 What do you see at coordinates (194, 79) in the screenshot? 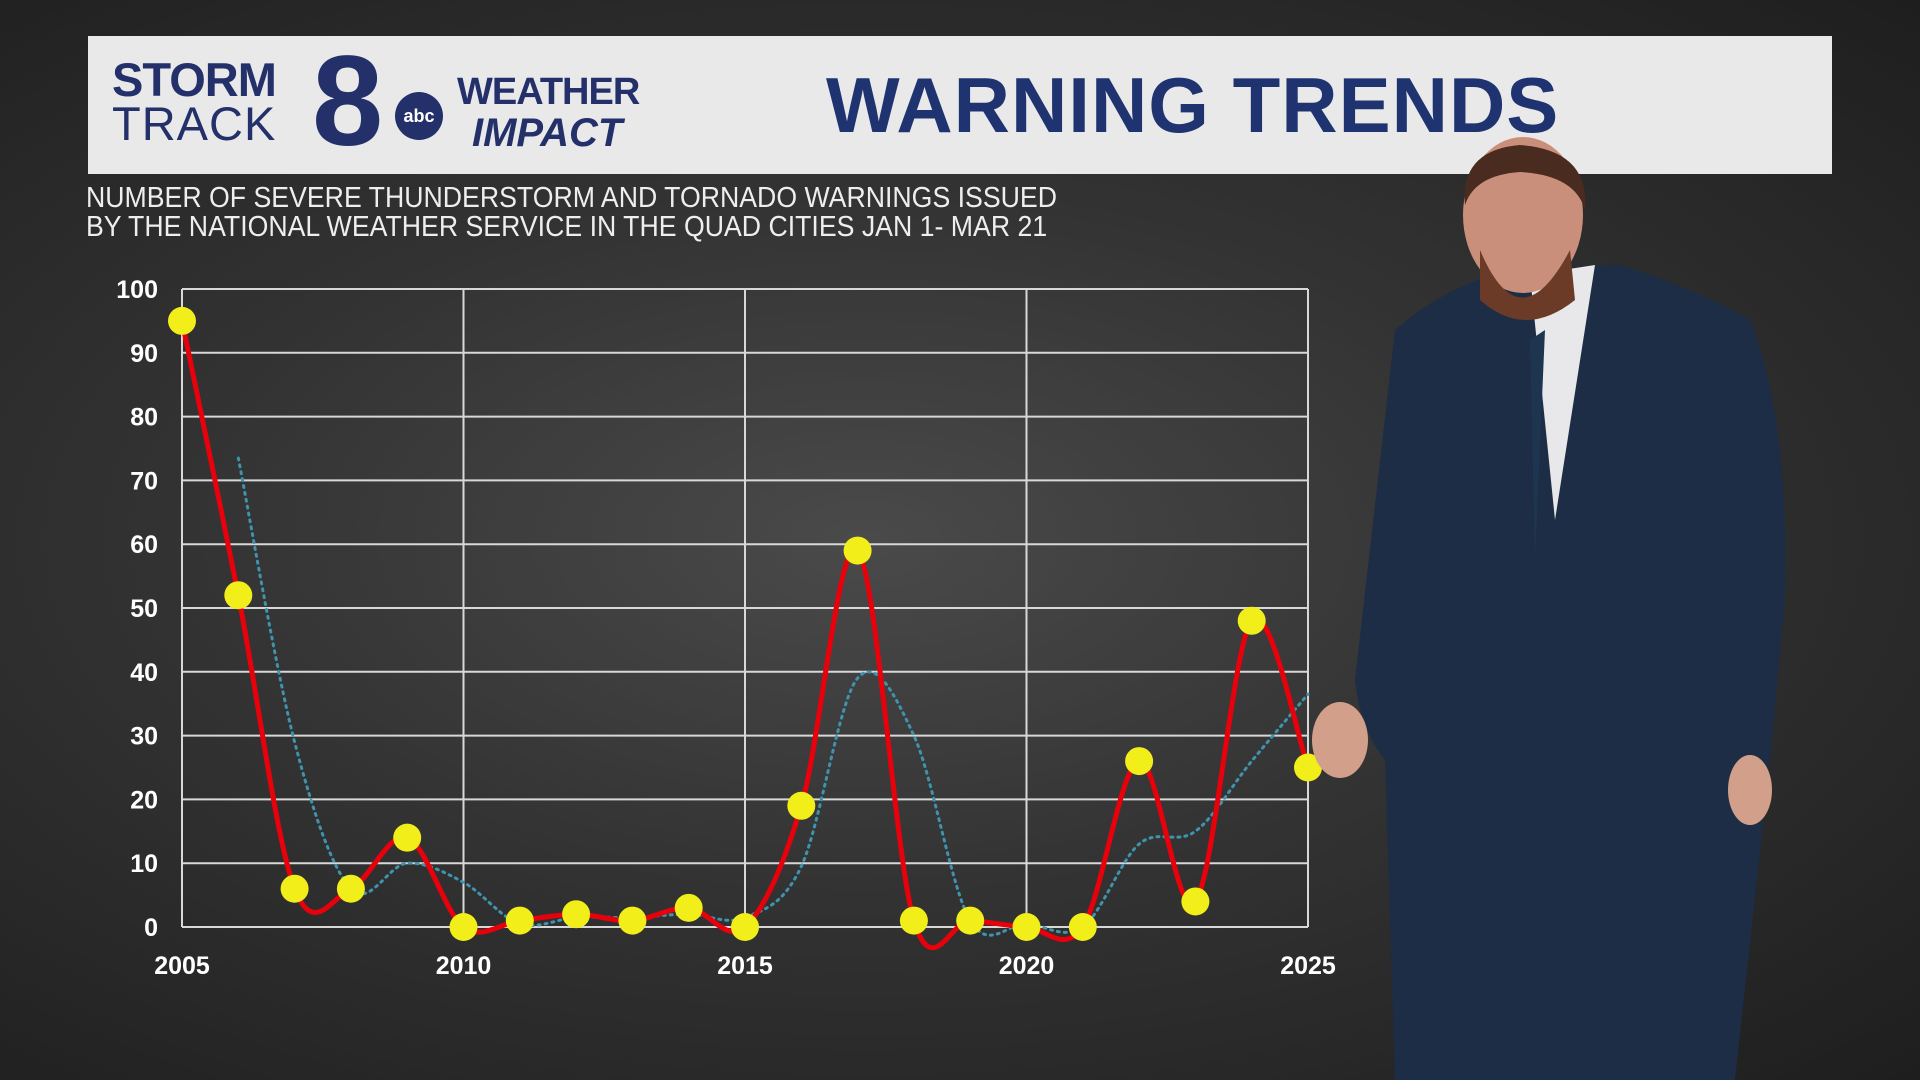
I see `logo-storm: STORM` at bounding box center [194, 79].